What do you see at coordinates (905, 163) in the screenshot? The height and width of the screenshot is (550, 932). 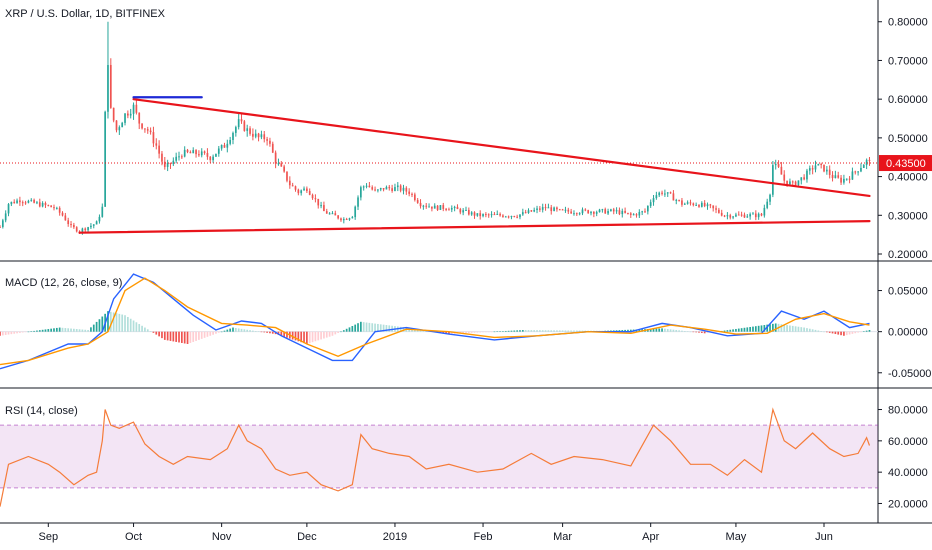 I see `last-price-badge` at bounding box center [905, 163].